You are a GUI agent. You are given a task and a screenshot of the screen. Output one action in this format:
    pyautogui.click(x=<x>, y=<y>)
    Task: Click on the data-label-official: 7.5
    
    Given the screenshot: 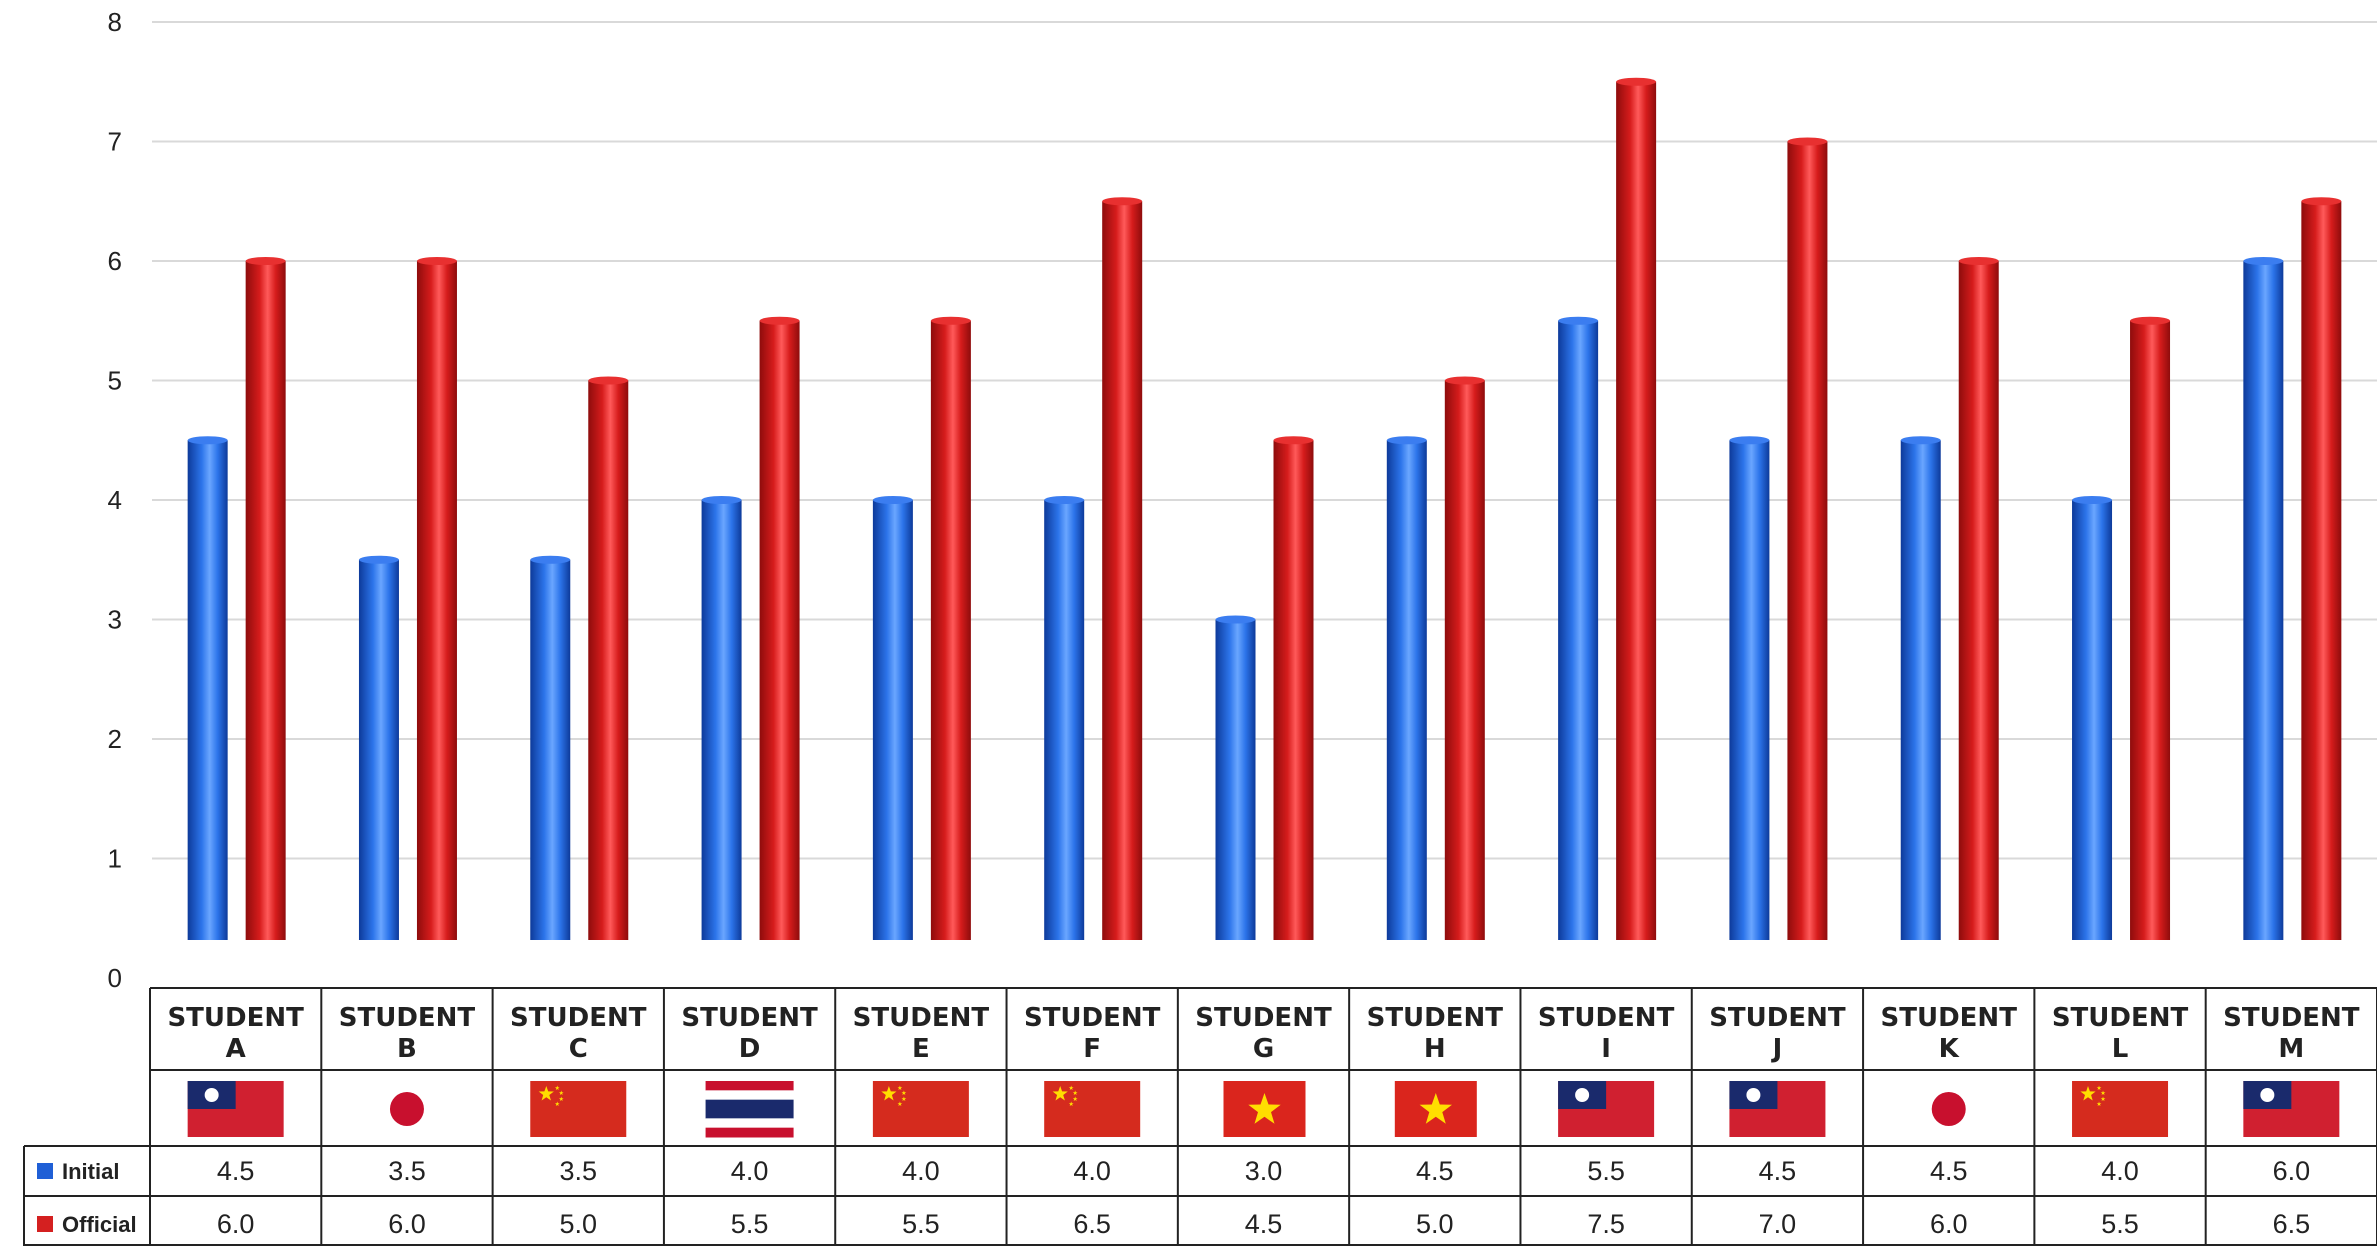 What is the action you would take?
    pyautogui.click(x=1606, y=1224)
    